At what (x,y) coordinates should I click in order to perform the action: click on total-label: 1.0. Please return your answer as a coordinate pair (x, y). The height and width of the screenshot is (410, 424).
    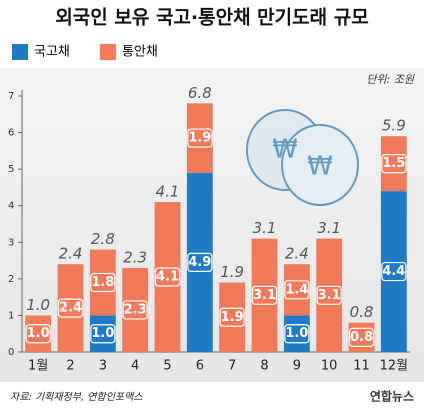
    Looking at the image, I should click on (38, 305).